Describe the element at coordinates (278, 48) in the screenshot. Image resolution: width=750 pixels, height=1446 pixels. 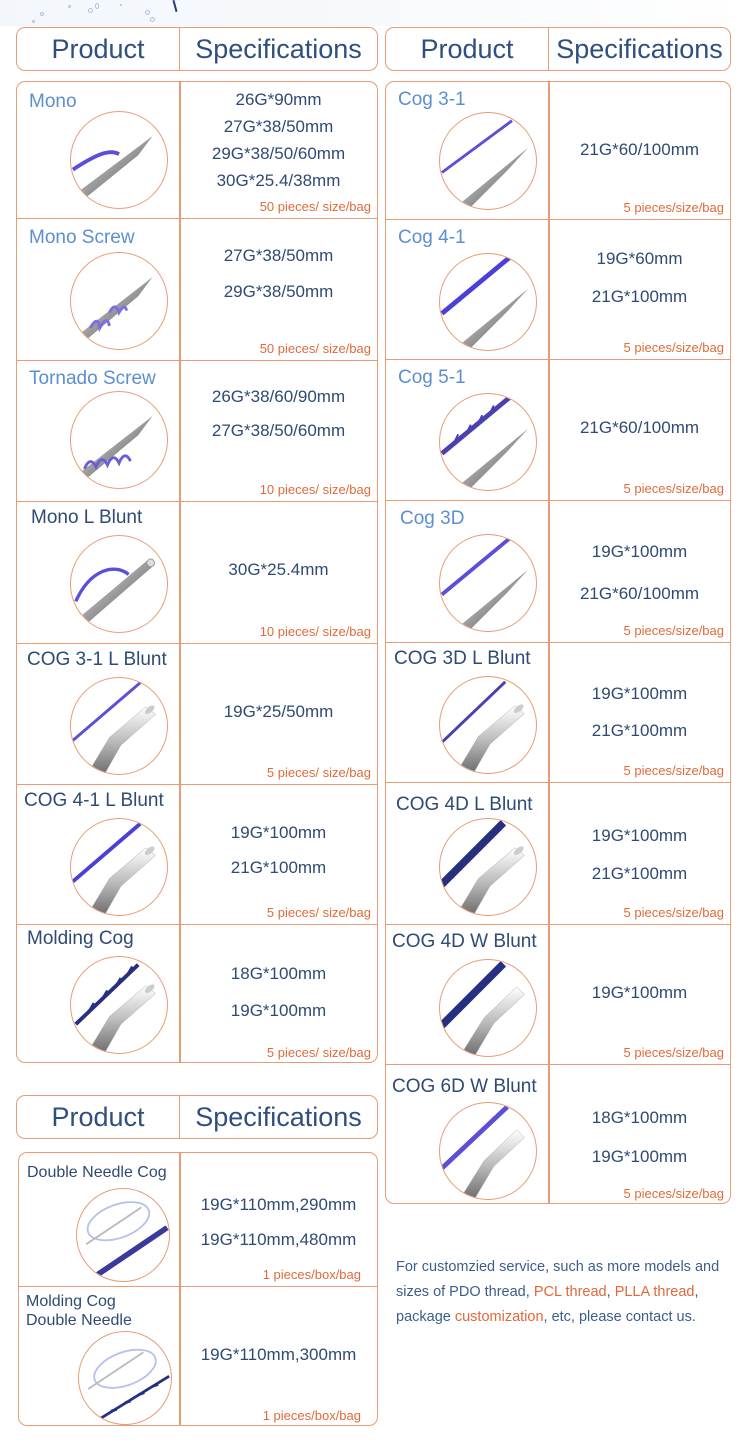
I see `header-specifications: Specifications` at that location.